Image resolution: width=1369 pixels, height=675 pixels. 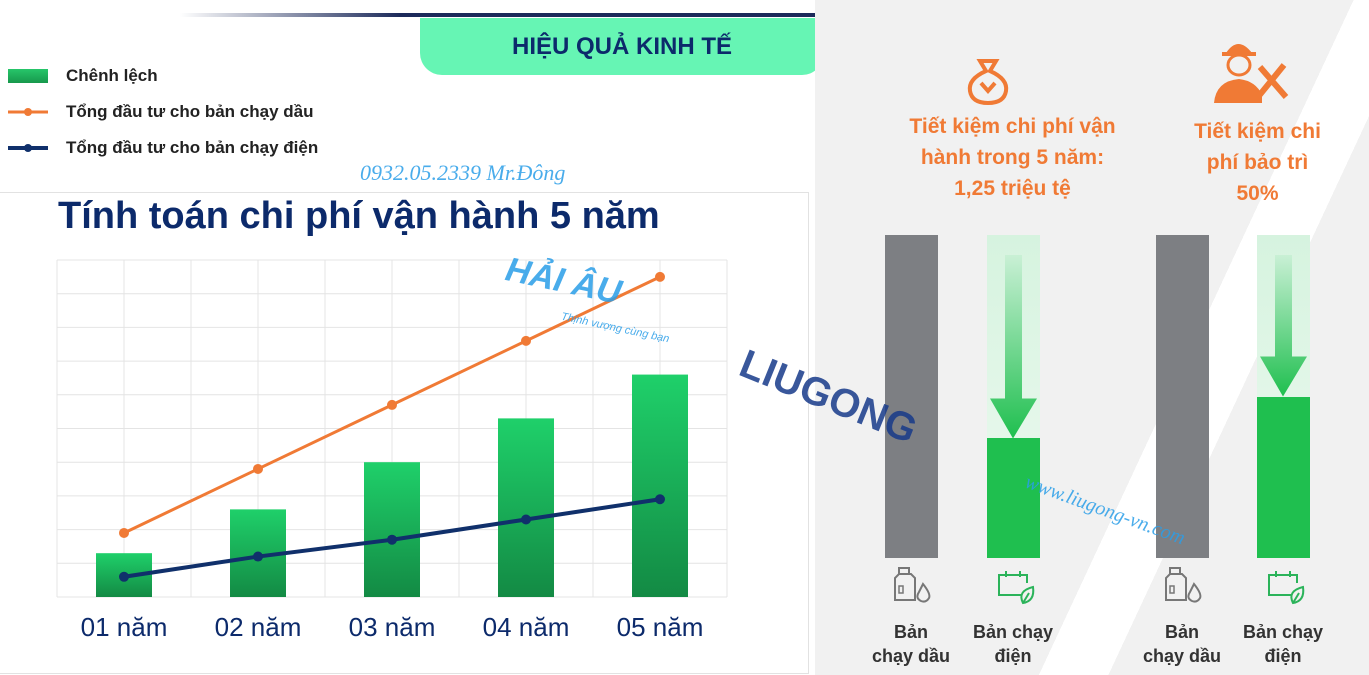 I want to click on x-tick-label: 01 năm, so click(x=124, y=627).